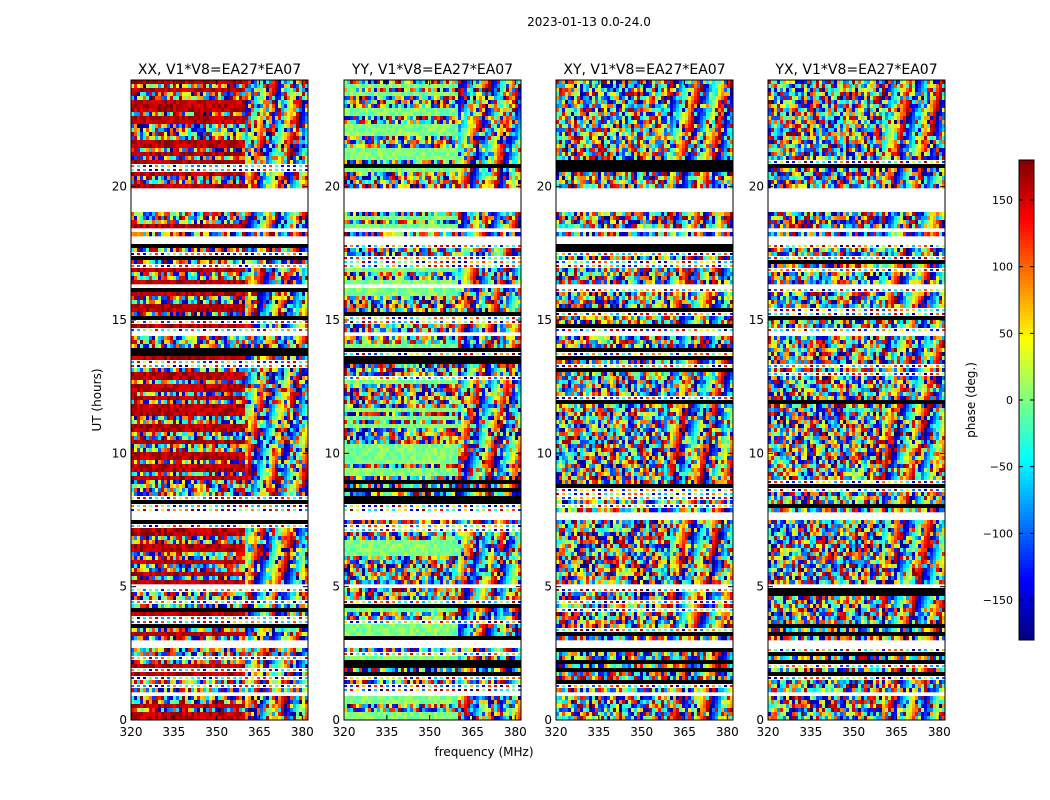  I want to click on panel-frame-yx, so click(856, 400).